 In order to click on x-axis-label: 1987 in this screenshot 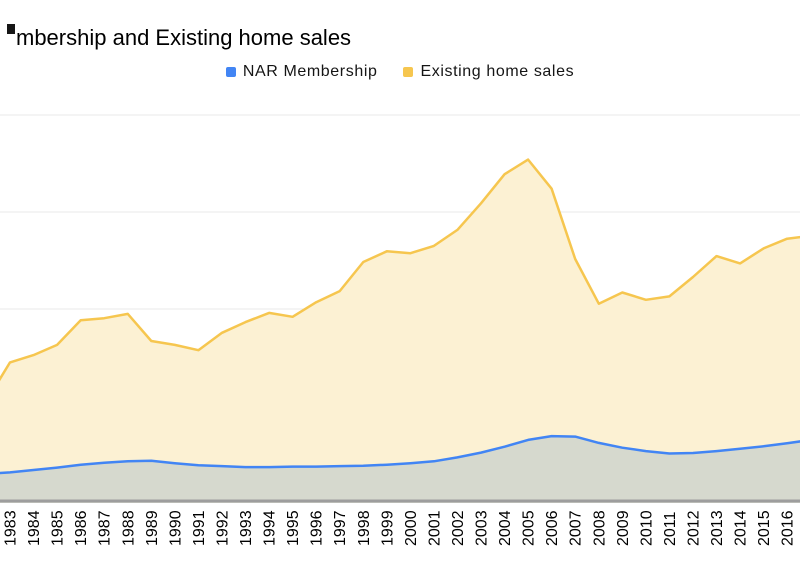, I will do `click(105, 528)`.